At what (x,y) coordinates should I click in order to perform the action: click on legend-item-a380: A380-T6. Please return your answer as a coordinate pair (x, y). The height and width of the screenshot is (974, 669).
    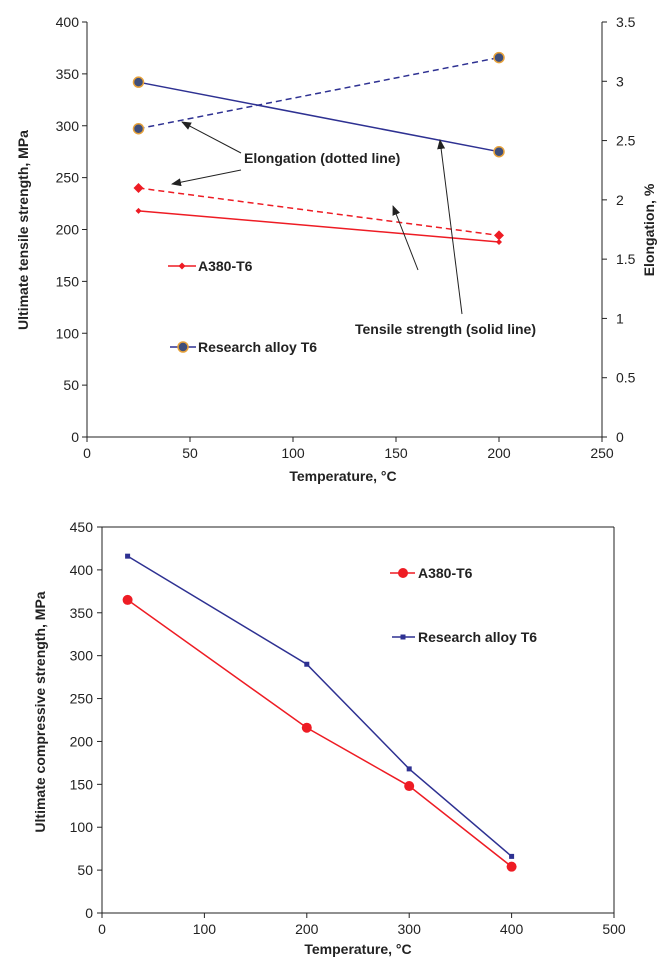
    Looking at the image, I should click on (210, 266).